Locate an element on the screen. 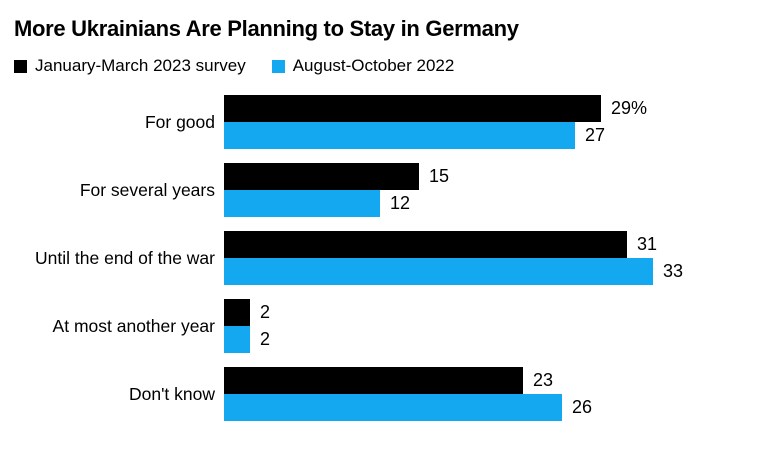 The image size is (778, 468). value-label-2022: 26 is located at coordinates (582, 407).